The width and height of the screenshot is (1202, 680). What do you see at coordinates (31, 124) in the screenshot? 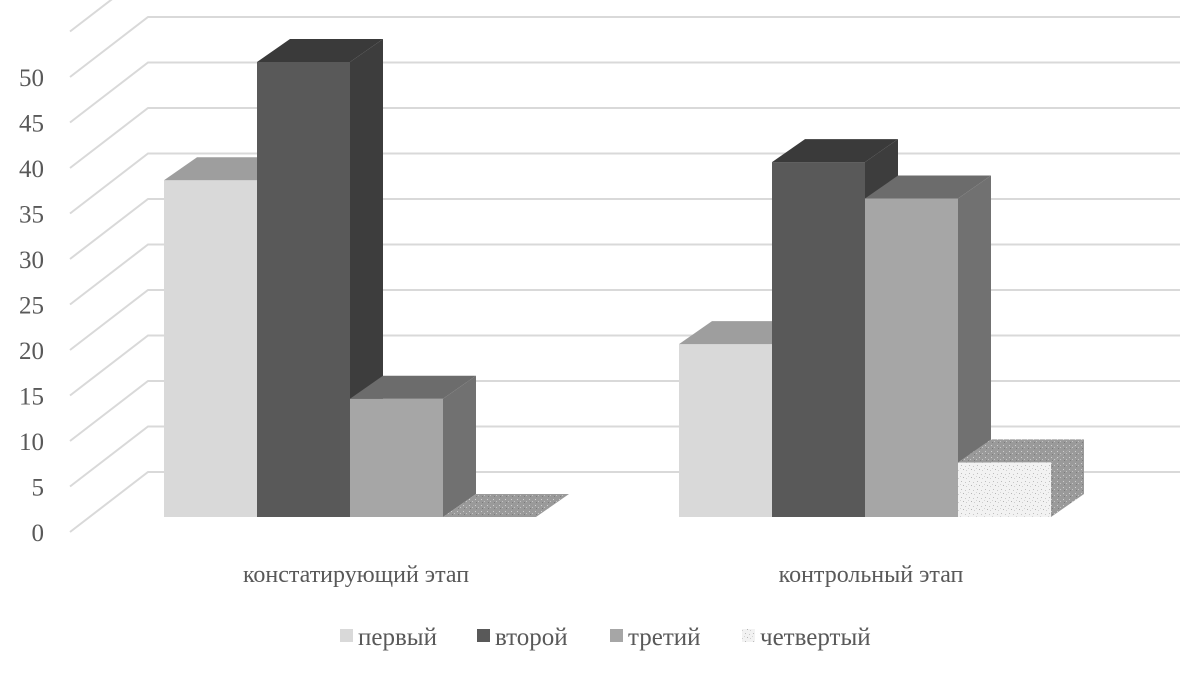
I see `y-tick-label: 45` at bounding box center [31, 124].